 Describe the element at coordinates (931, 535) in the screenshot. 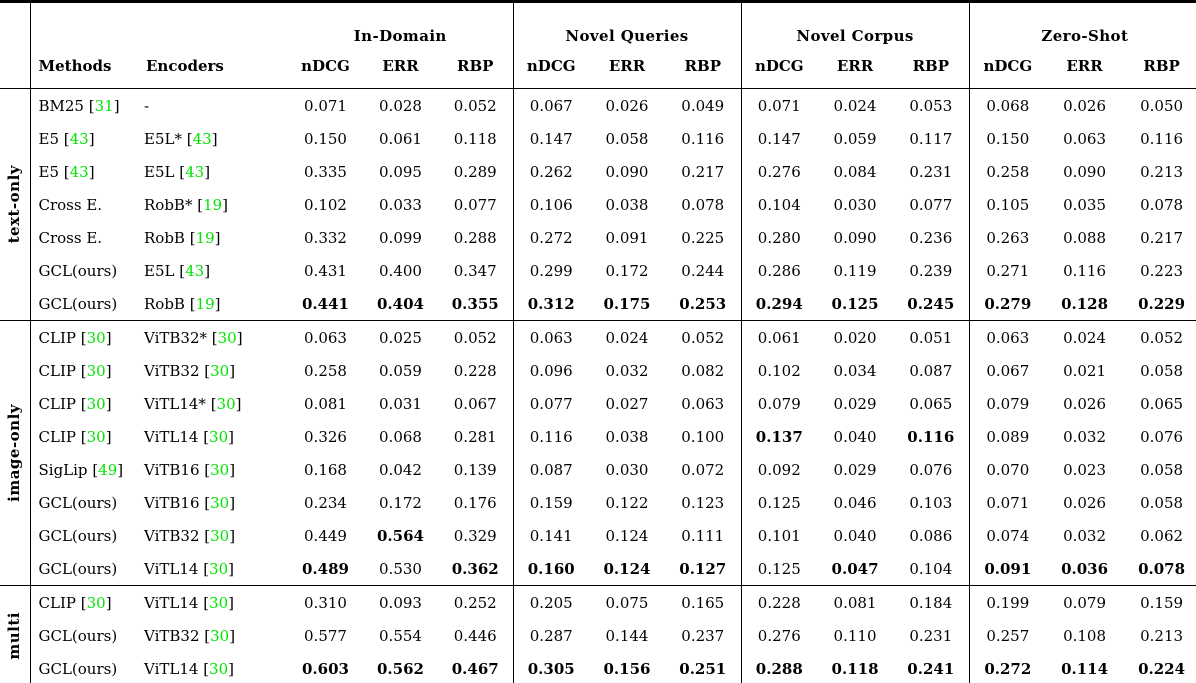

I see `metric-value: 0.086` at that location.